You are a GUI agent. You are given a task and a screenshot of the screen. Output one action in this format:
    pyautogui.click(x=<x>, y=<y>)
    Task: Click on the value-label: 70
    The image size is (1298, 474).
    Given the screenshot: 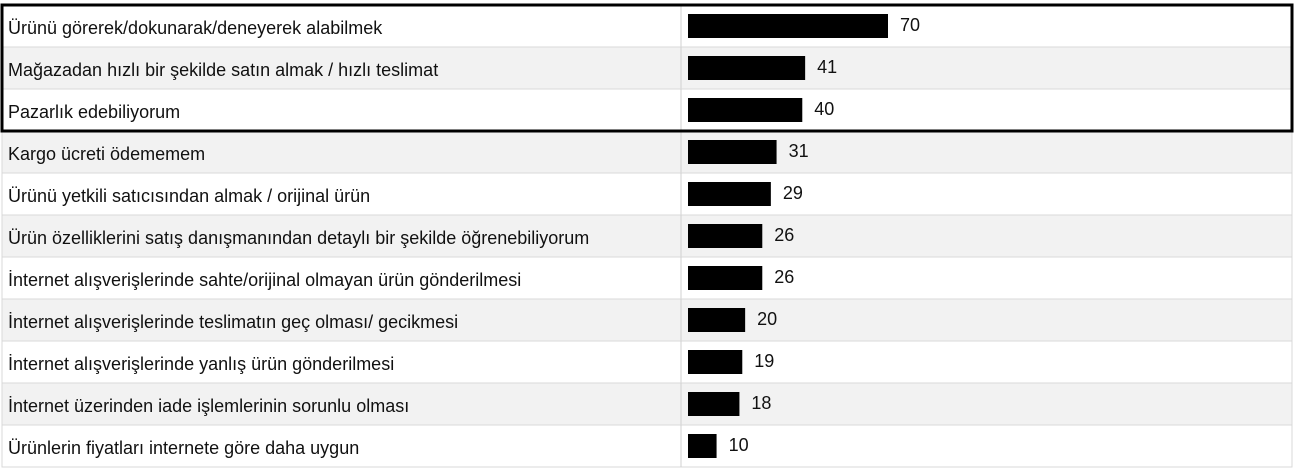 What is the action you would take?
    pyautogui.click(x=910, y=25)
    